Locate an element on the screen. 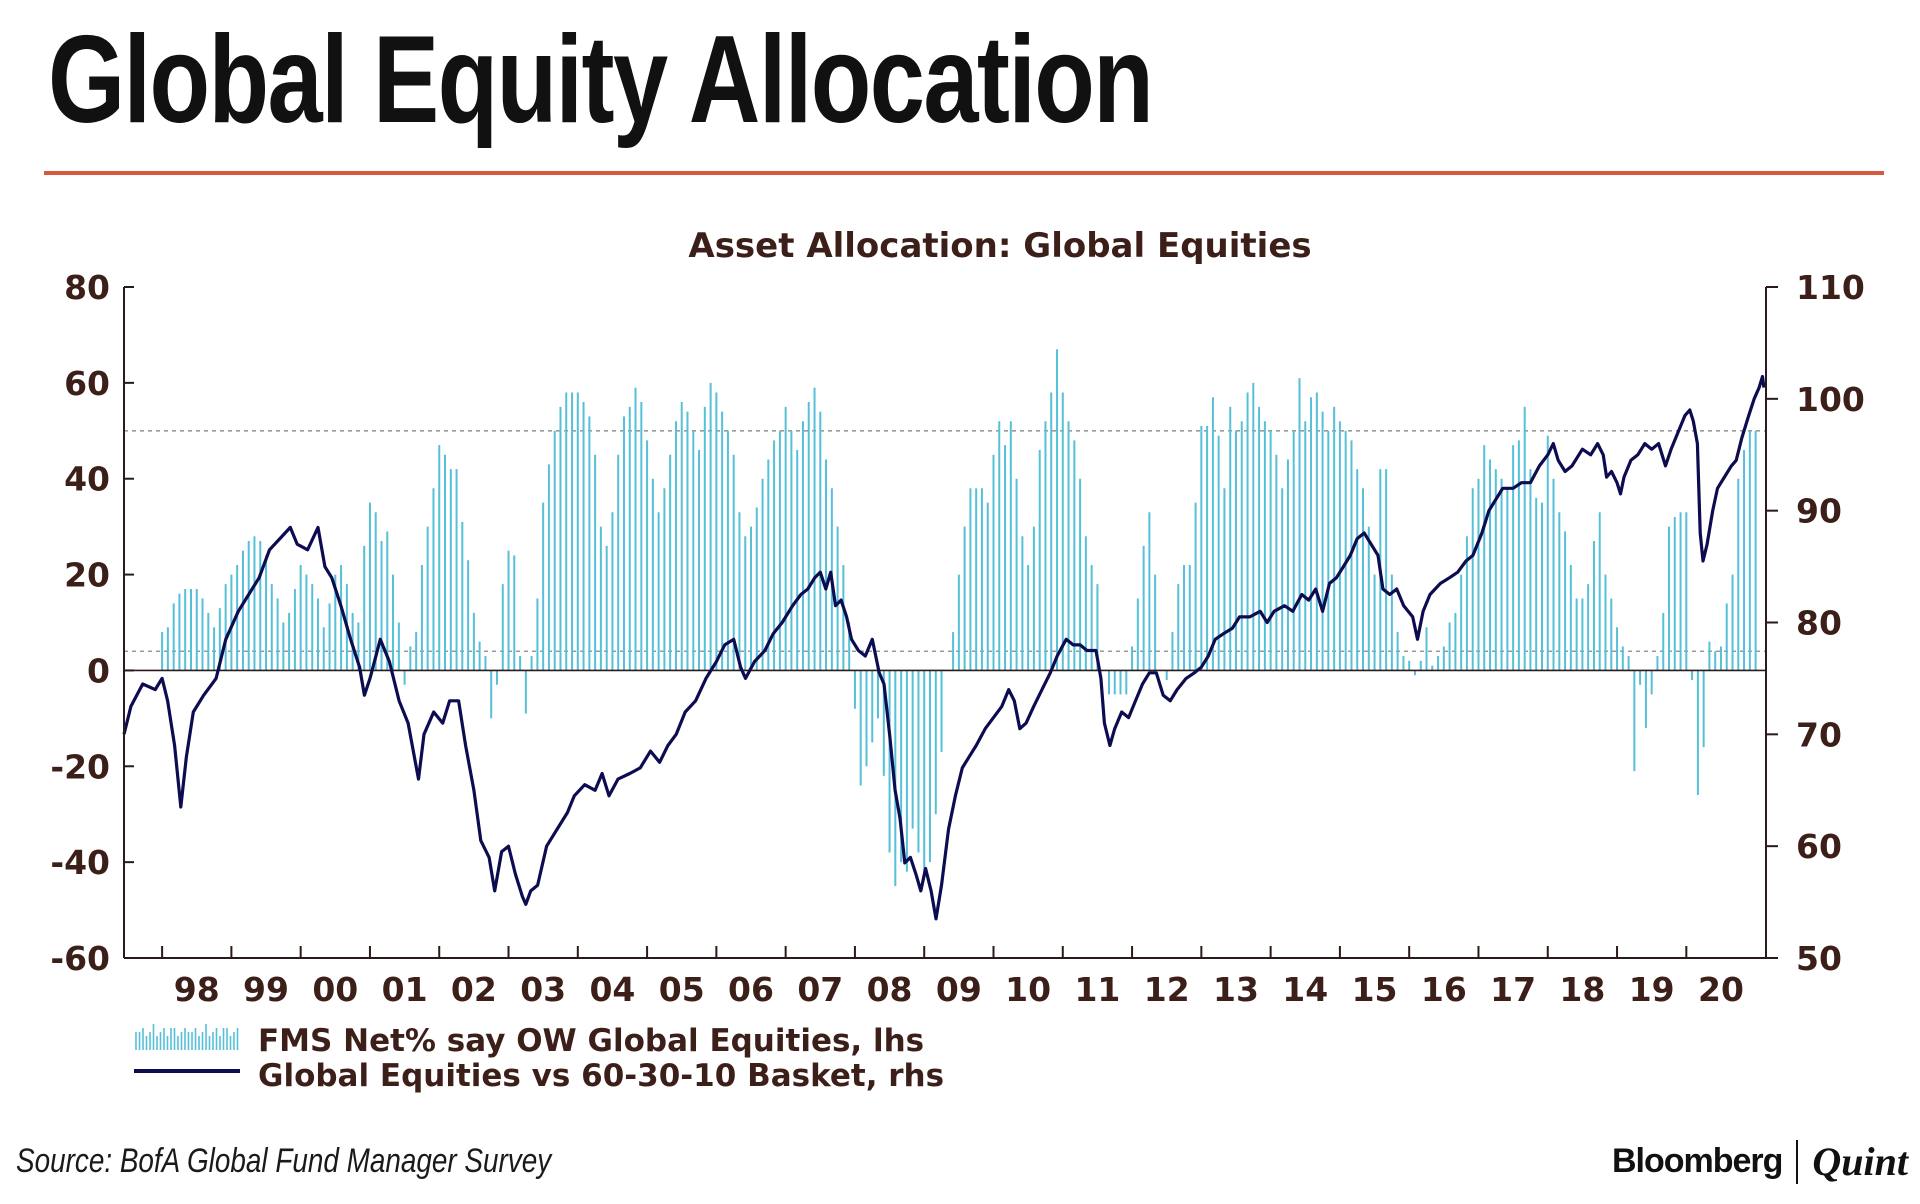  x-tick-label: 20 is located at coordinates (1721, 989).